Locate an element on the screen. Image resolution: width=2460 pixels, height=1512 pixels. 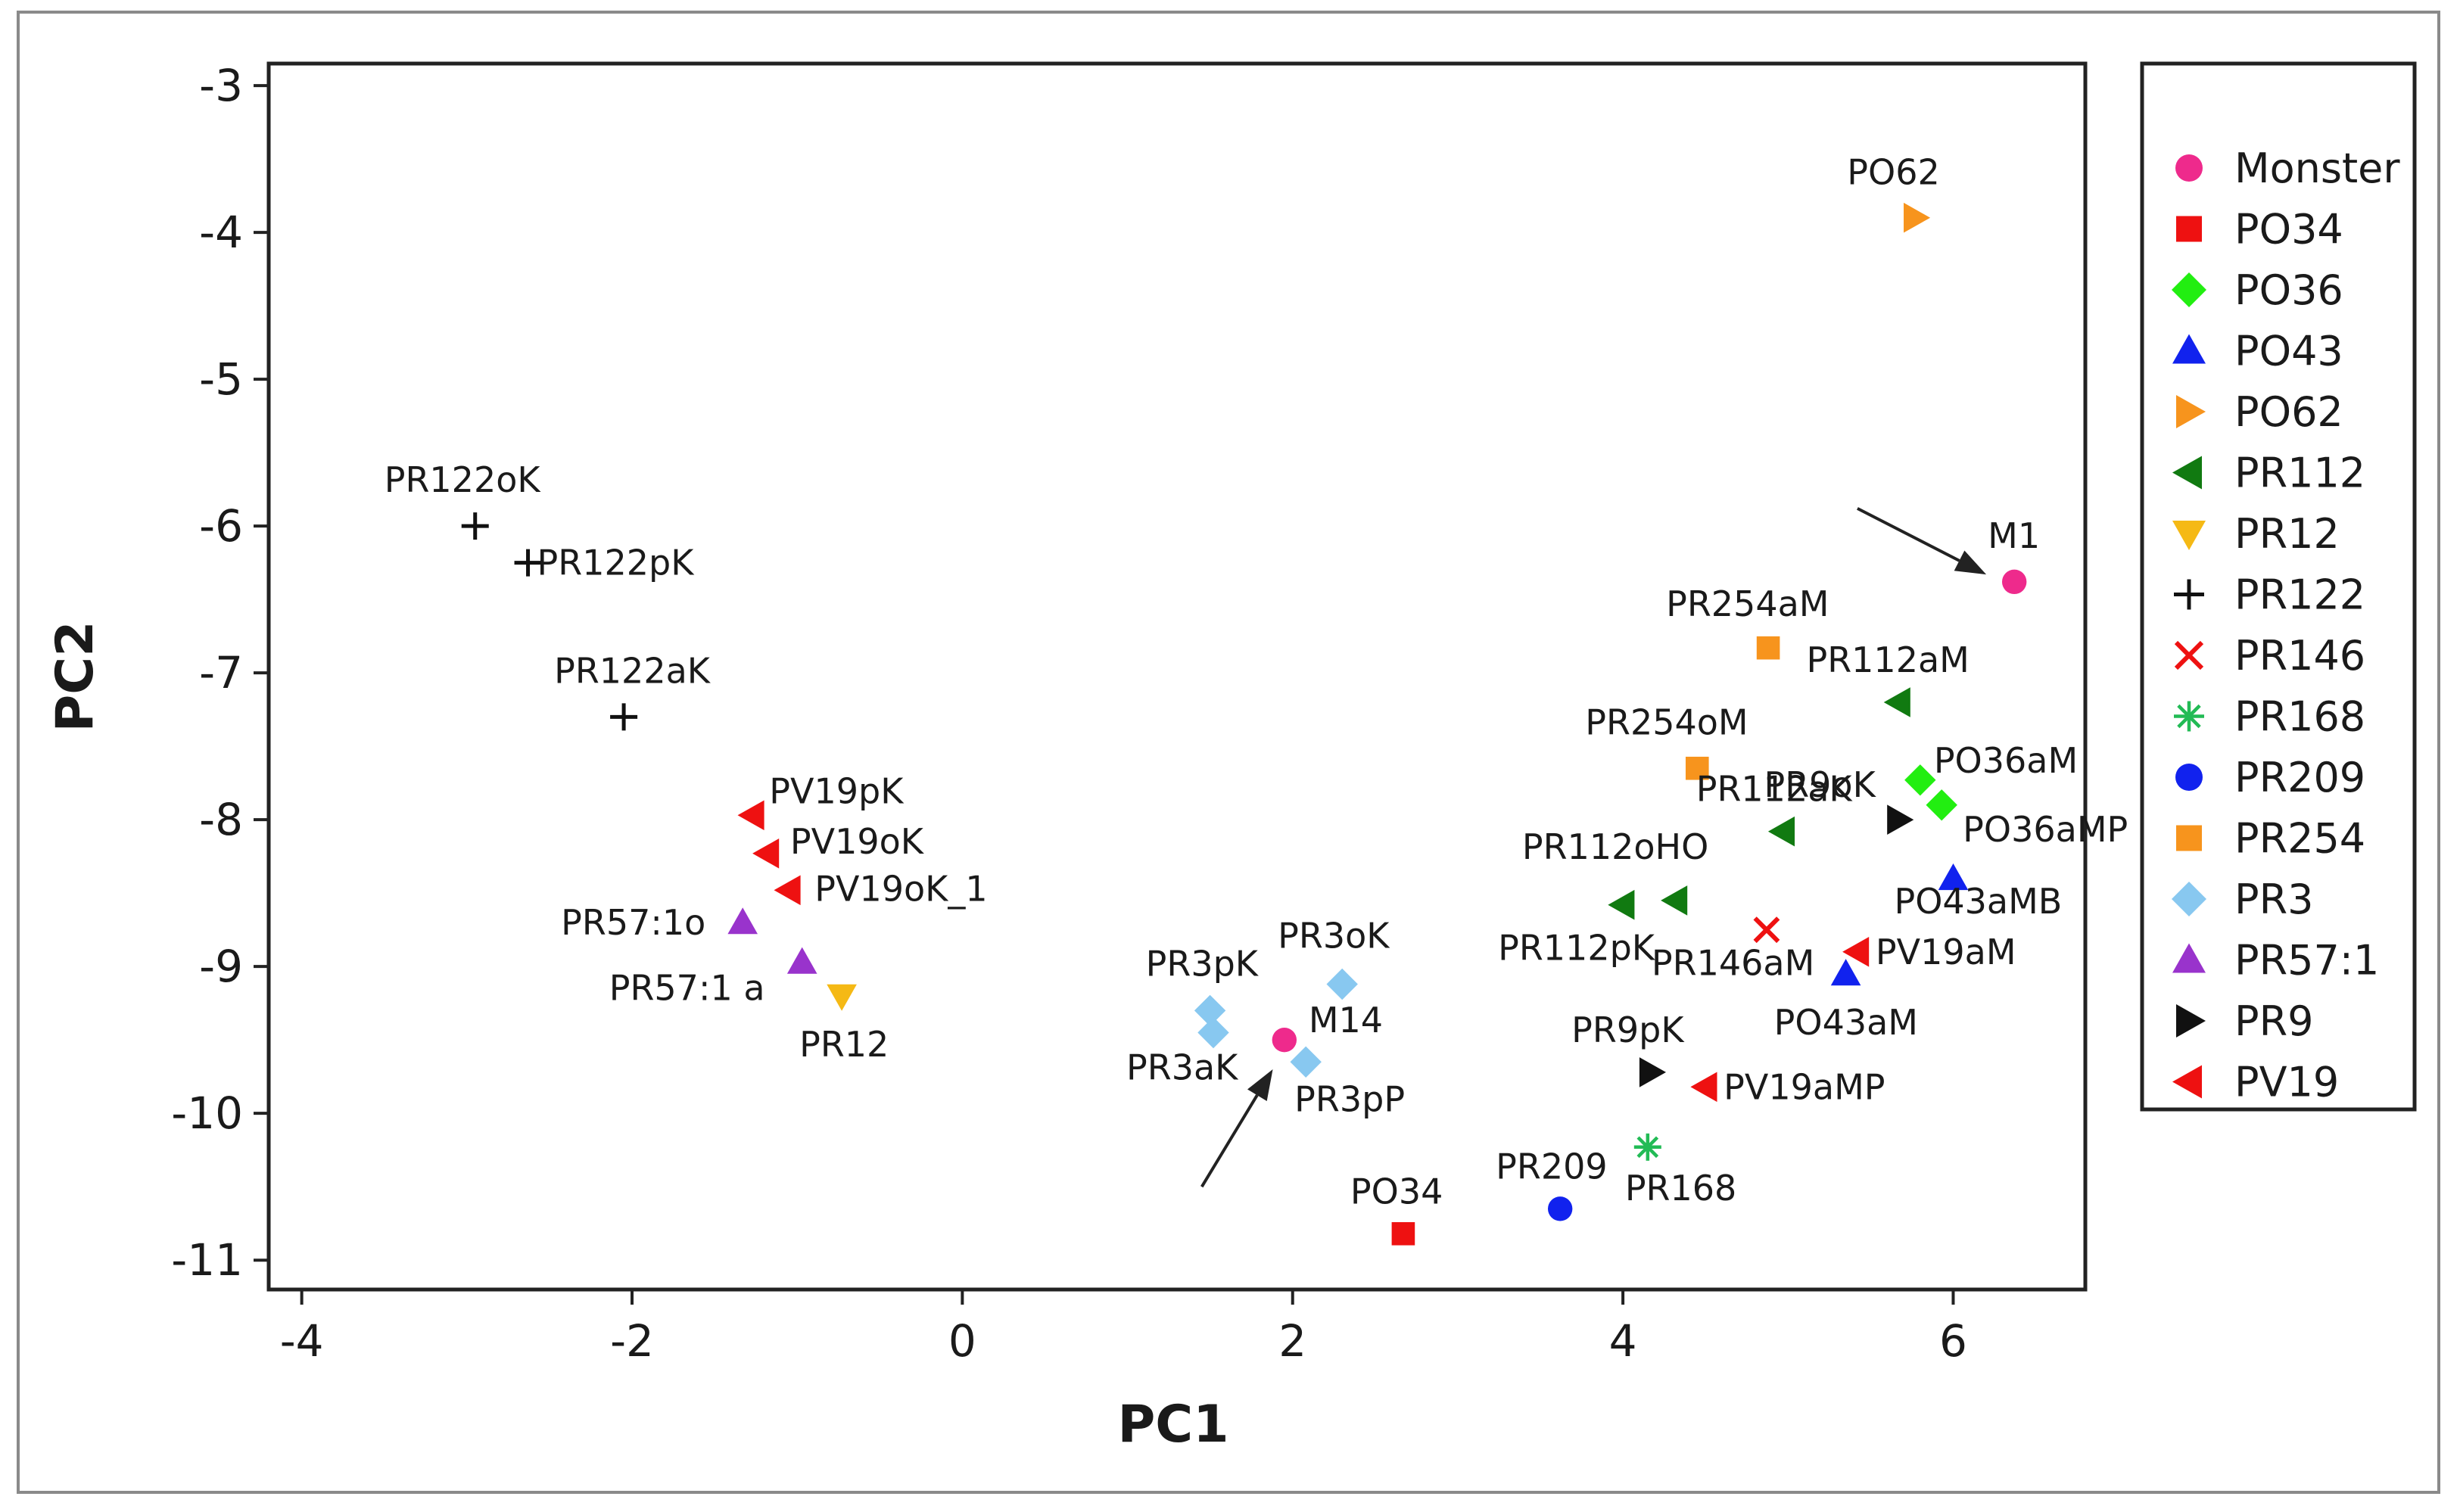
point-monster is located at coordinates (2014, 582).